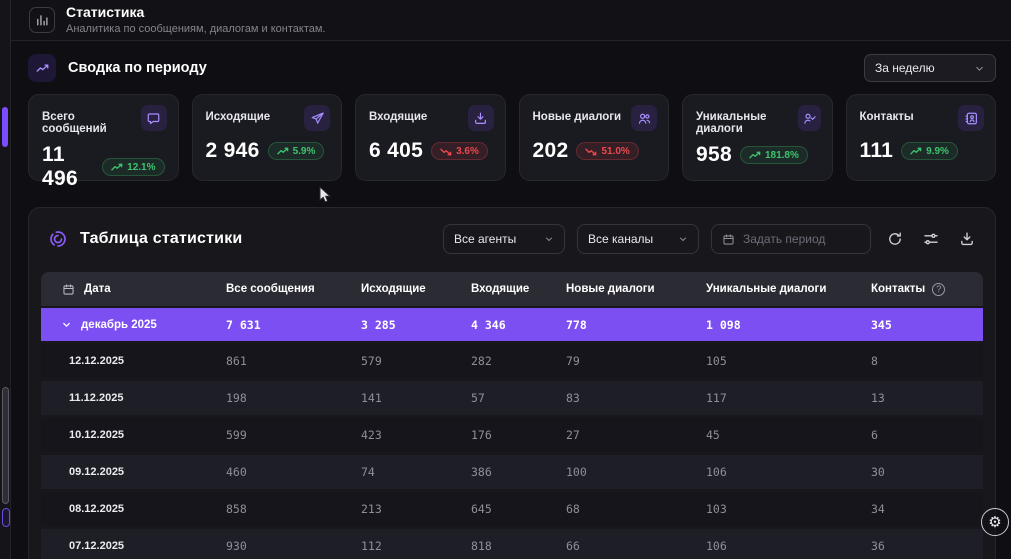 The height and width of the screenshot is (559, 1011). What do you see at coordinates (304, 151) in the screenshot?
I see `trend-delta: 5.9%` at bounding box center [304, 151].